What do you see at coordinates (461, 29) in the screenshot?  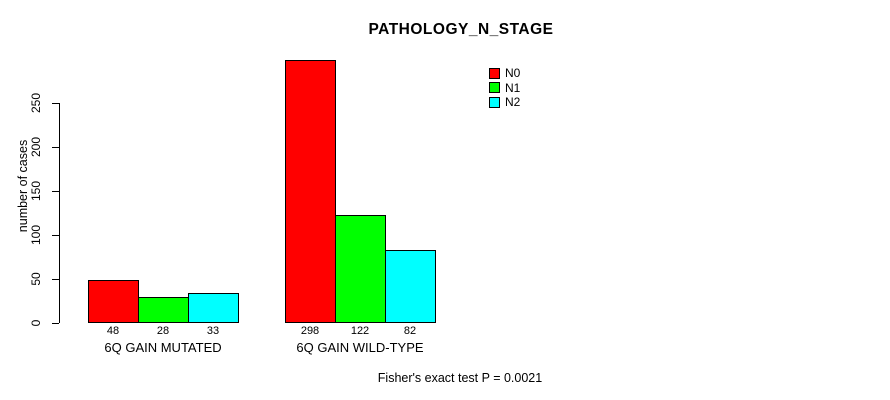 I see `chart-title: PATHOLOGY_N_STAGE` at bounding box center [461, 29].